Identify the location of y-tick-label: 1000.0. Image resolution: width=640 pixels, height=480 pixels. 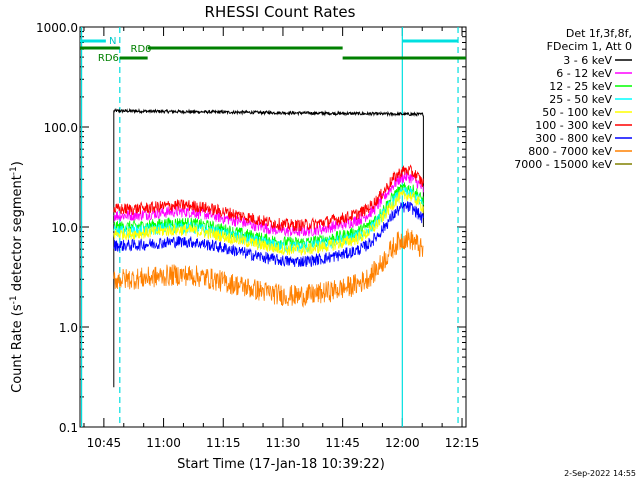
(57, 28).